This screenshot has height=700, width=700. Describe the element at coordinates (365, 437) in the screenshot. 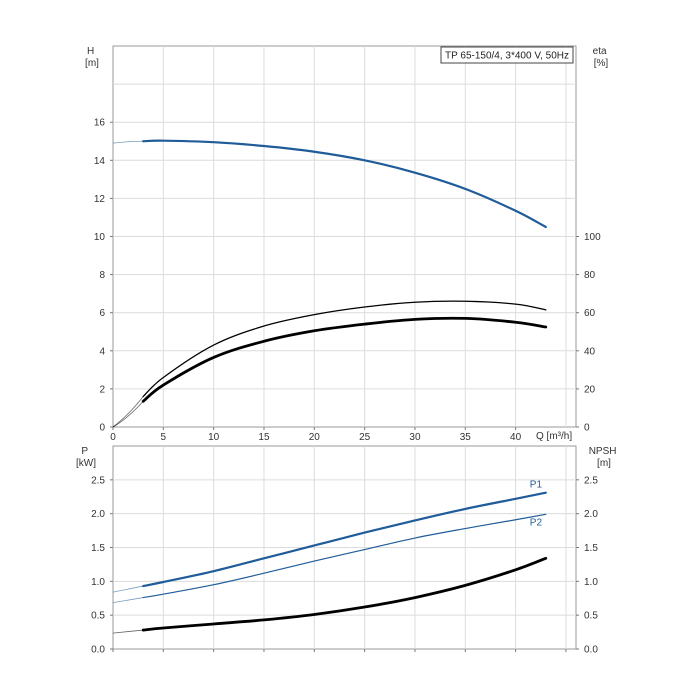

I see `x-tick-label: 25` at that location.